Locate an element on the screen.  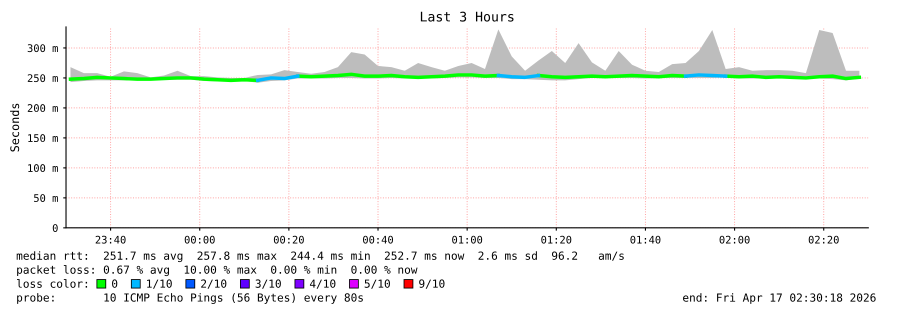
text: probe: 10 ICMP Echo Pings (56 Bytes) every 80s is located at coordinates (190, 298).